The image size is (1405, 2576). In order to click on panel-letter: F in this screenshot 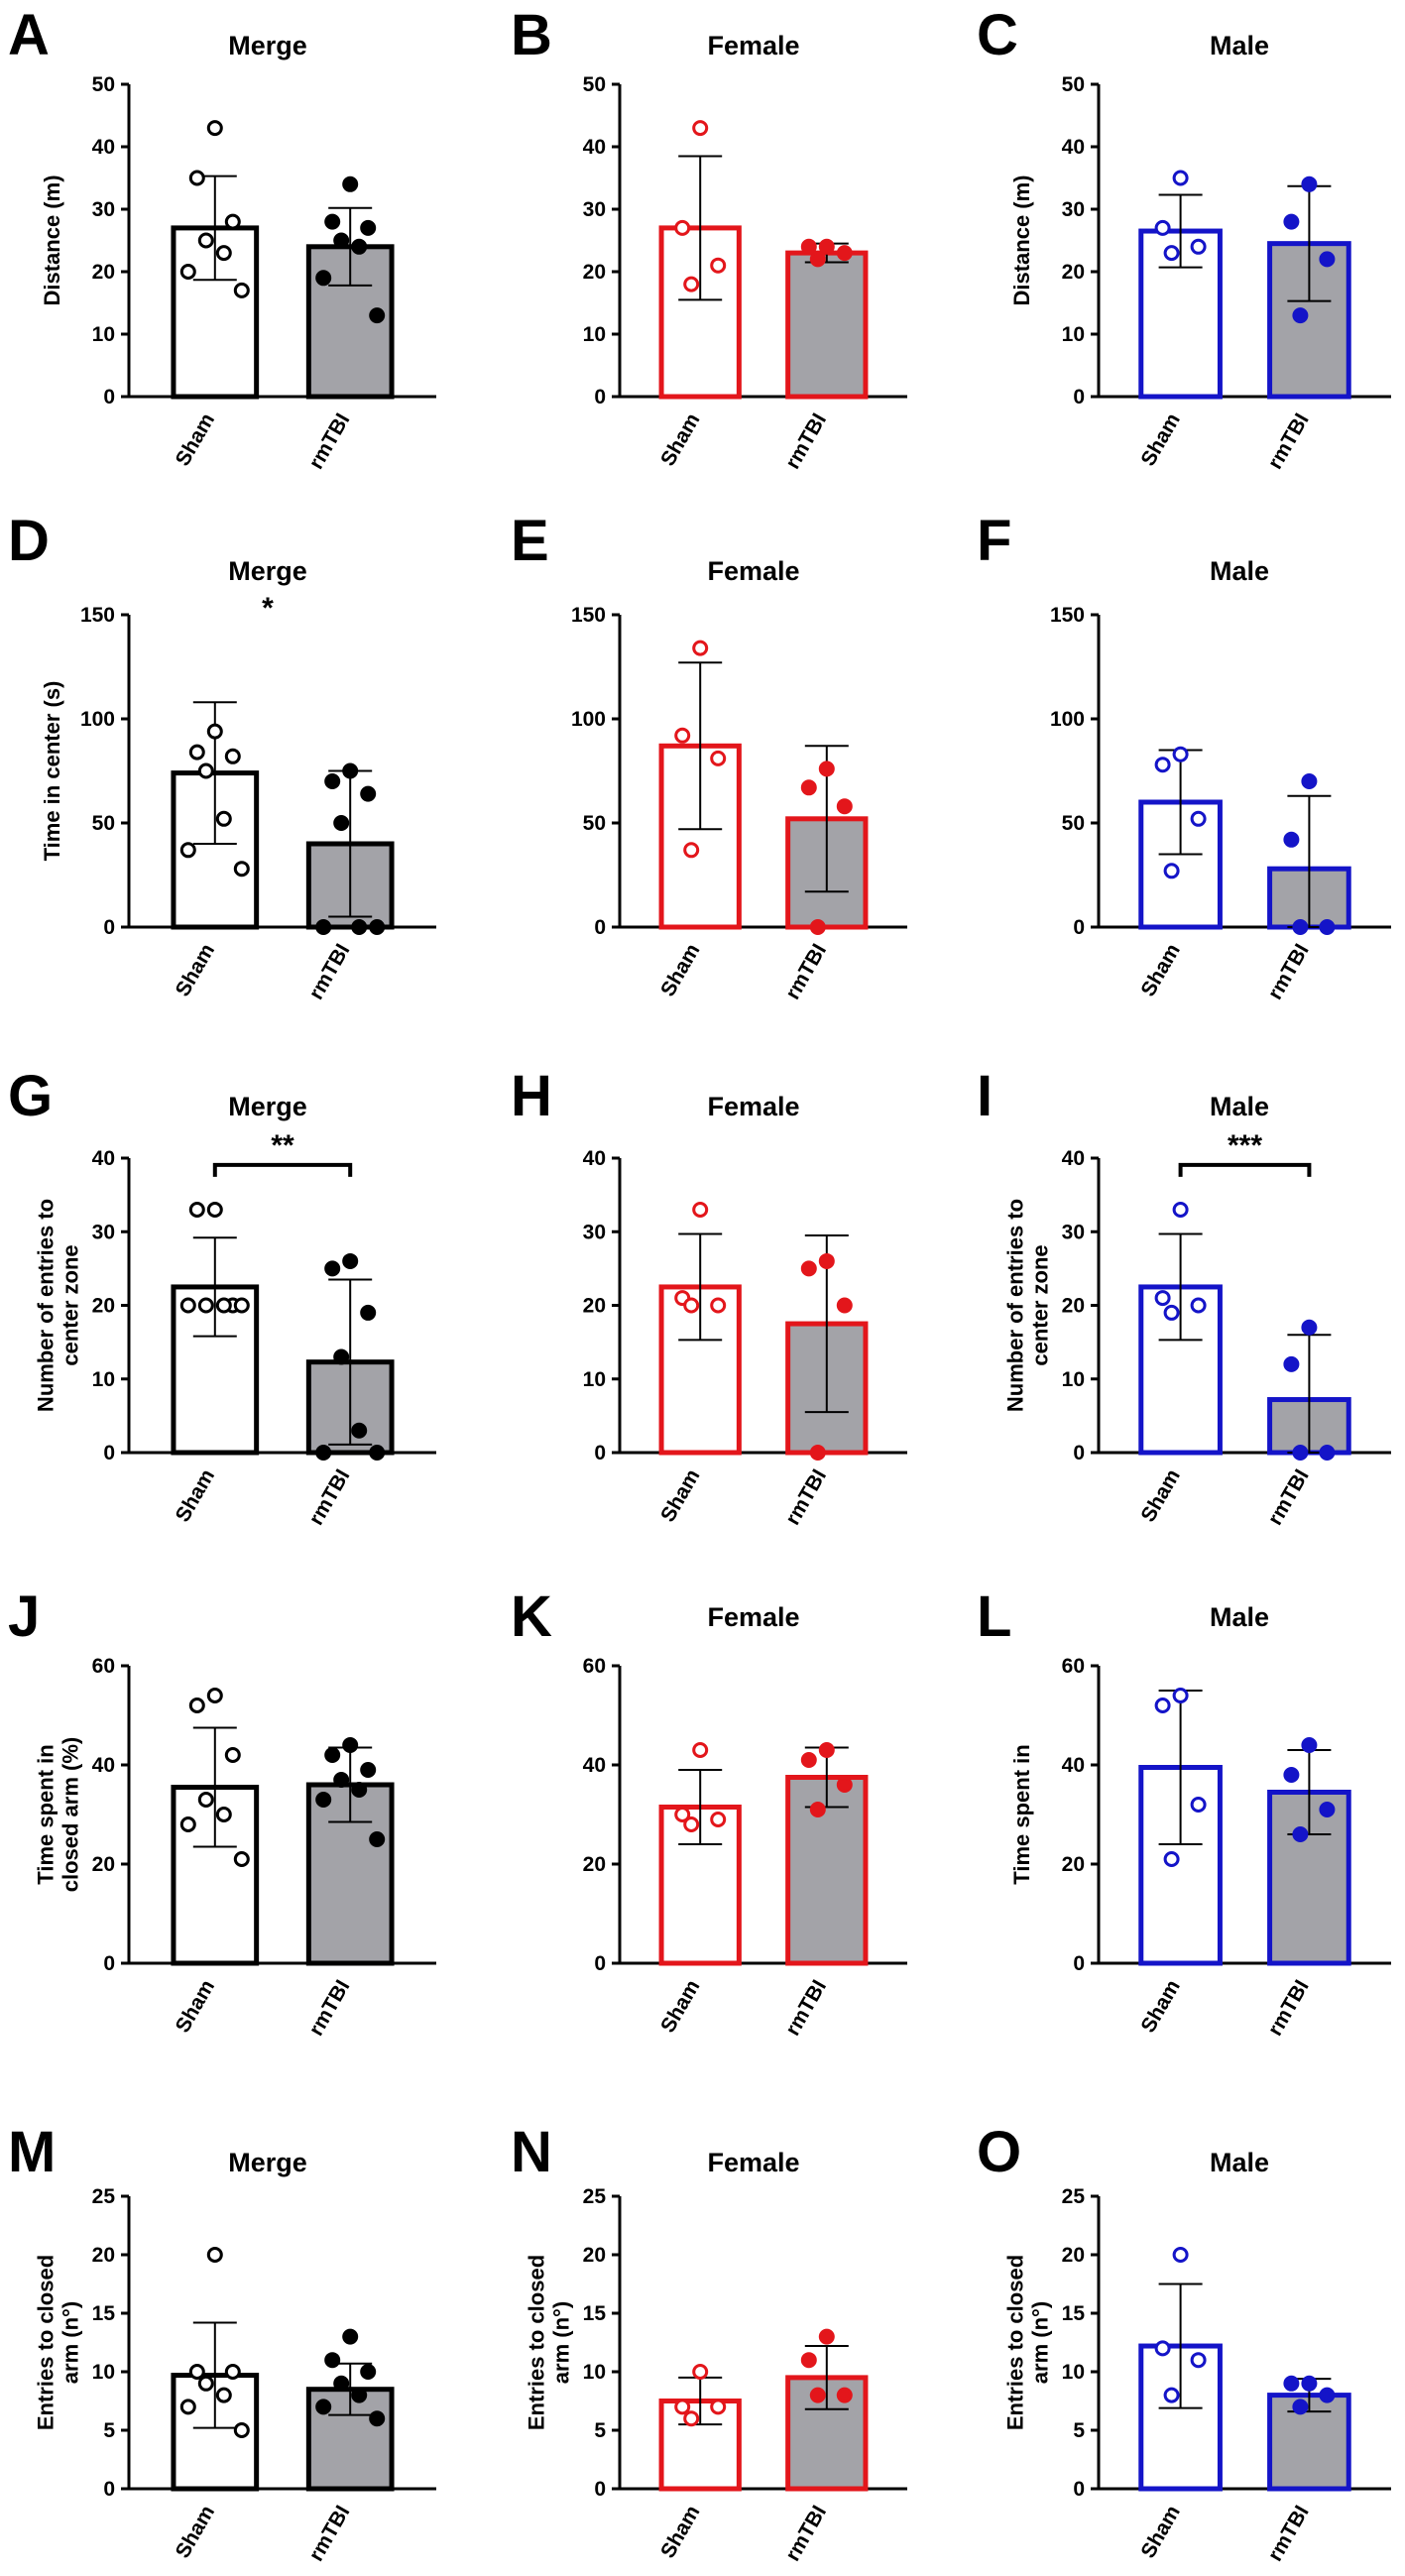, I will do `click(994, 541)`.